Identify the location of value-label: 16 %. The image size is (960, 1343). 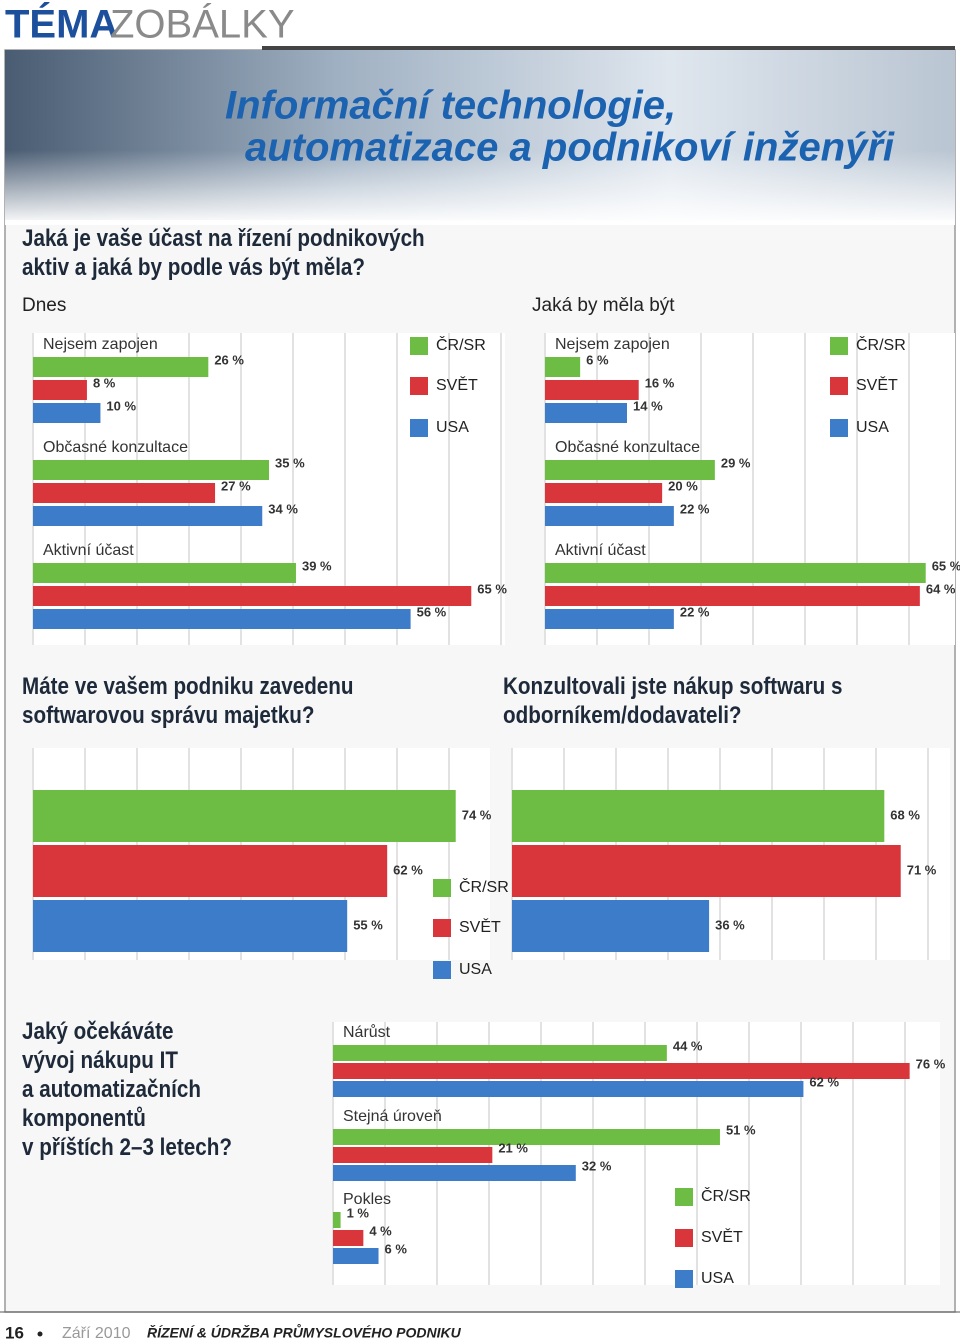
(660, 382).